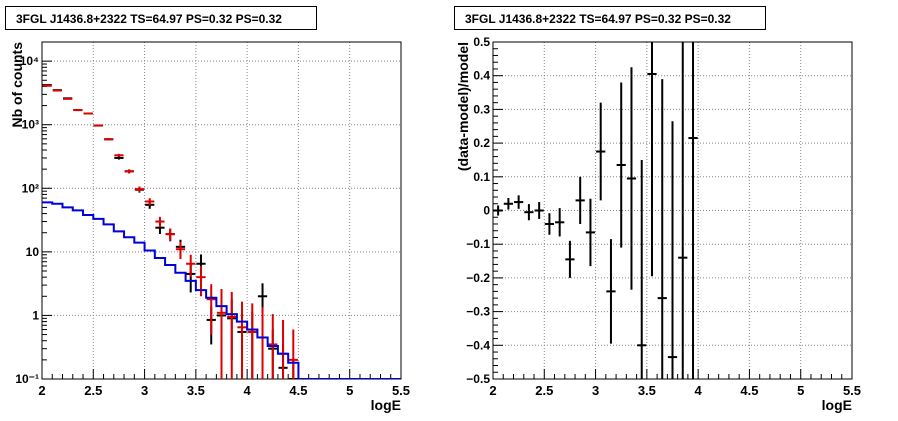 The width and height of the screenshot is (898, 421). I want to click on y-tick-label: 1, so click(35, 315).